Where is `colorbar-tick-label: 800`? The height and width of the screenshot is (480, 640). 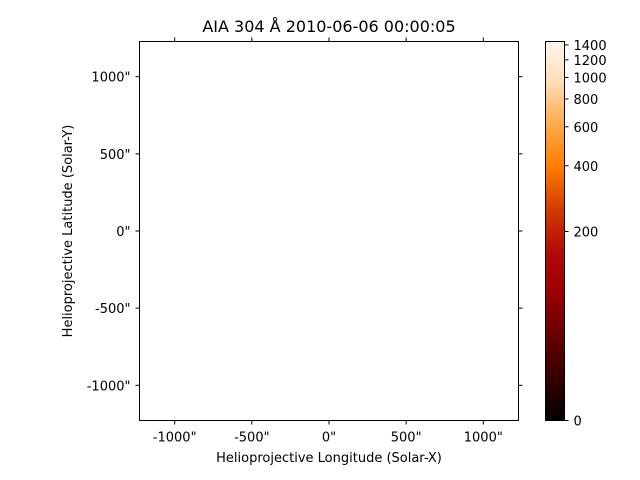 colorbar-tick-label: 800 is located at coordinates (586, 100).